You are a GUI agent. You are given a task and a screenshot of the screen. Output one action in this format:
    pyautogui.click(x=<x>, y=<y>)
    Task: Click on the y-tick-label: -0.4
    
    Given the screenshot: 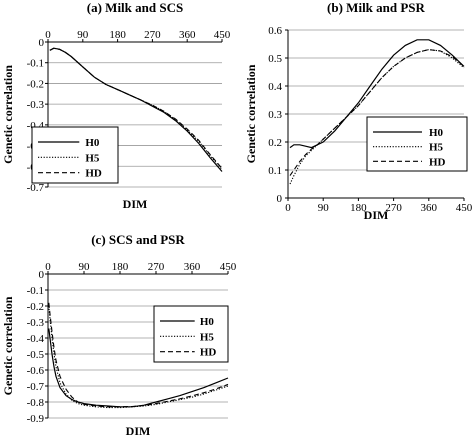 What is the action you would take?
    pyautogui.click(x=36, y=339)
    